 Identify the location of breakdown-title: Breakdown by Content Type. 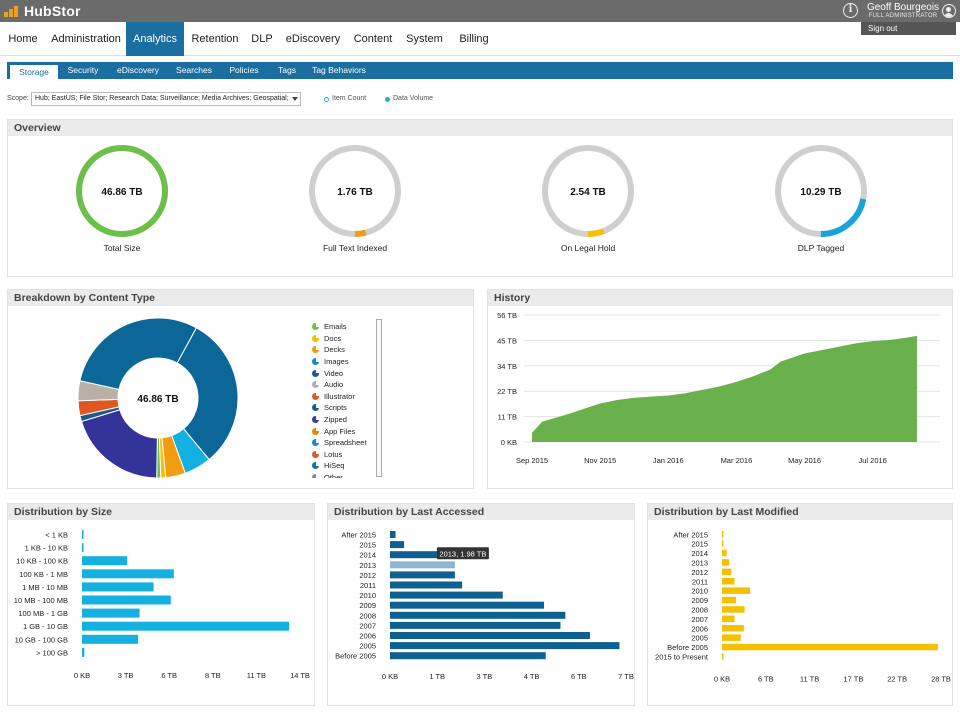
(240, 298).